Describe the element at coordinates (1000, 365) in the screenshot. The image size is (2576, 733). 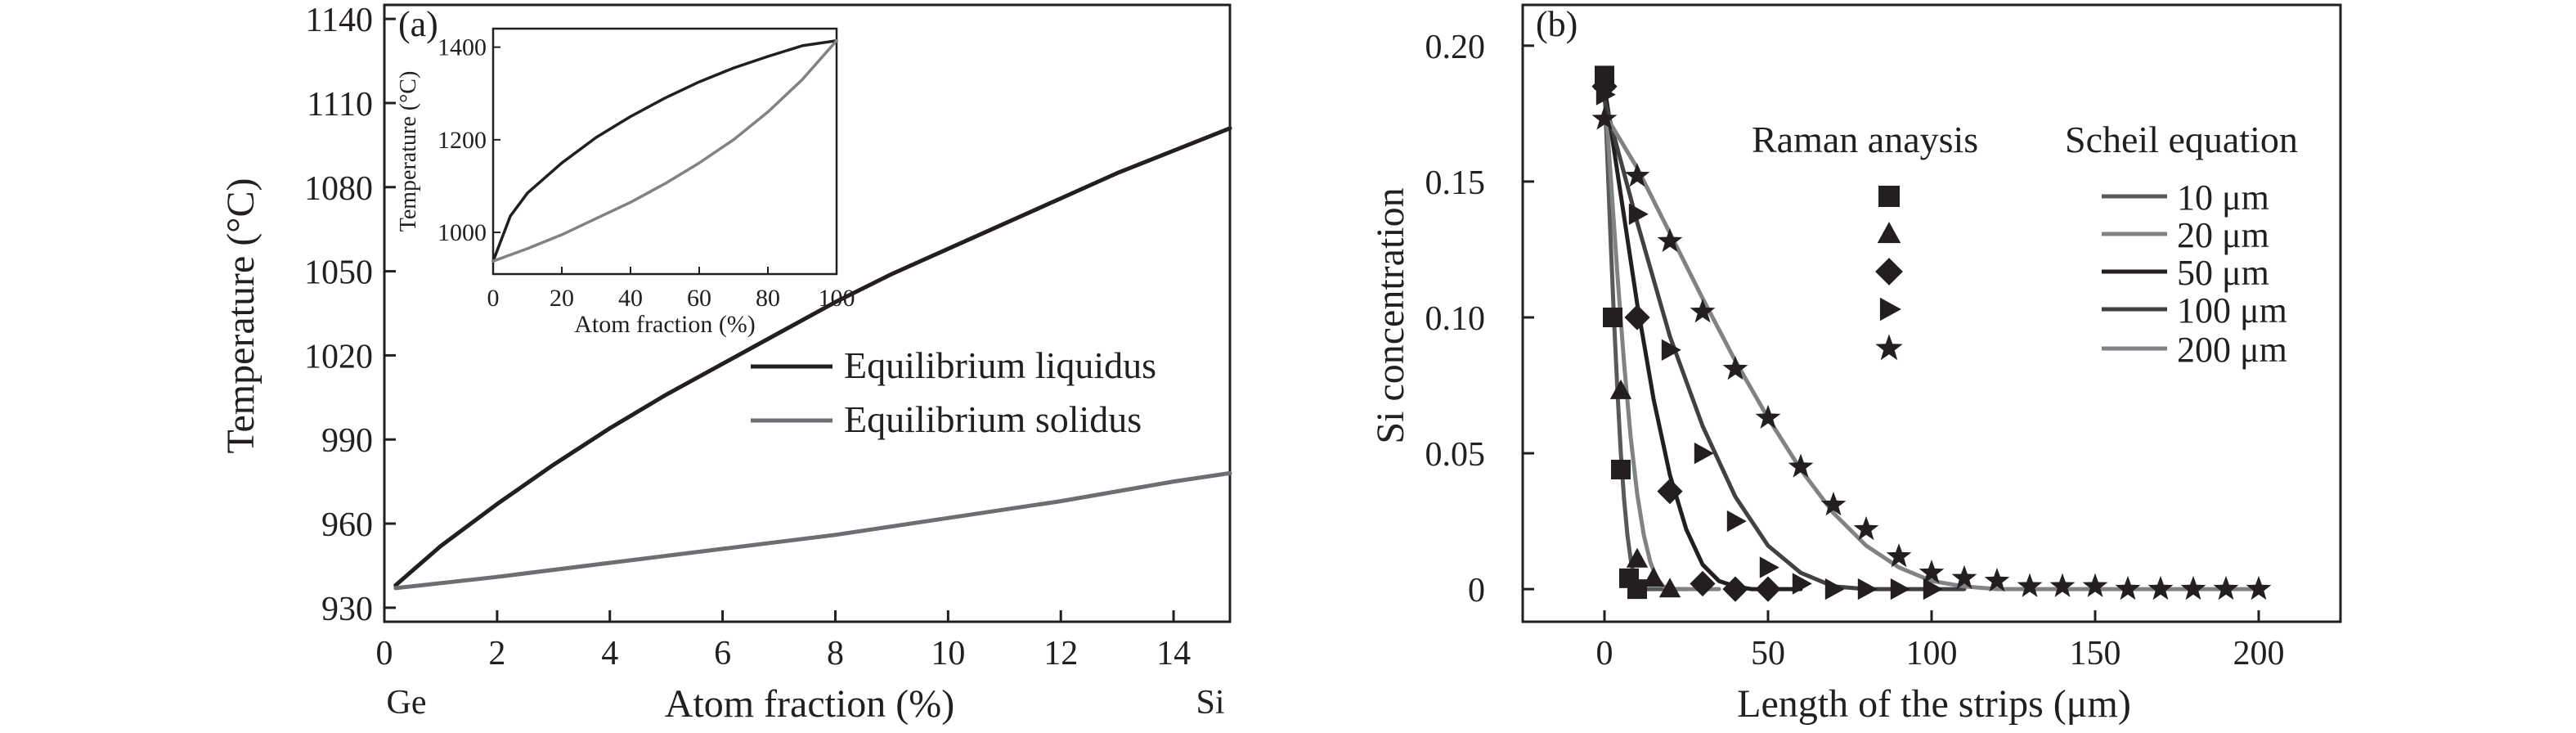
I see `panel-a-legend-label: Equilibrium liquidus` at that location.